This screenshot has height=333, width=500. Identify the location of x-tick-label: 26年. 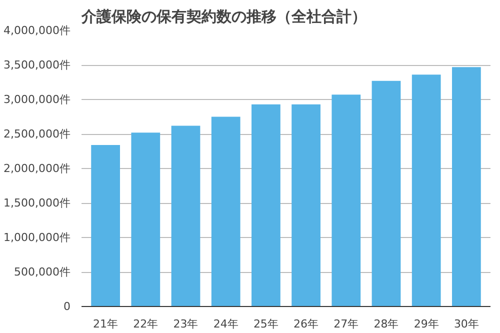
(306, 324).